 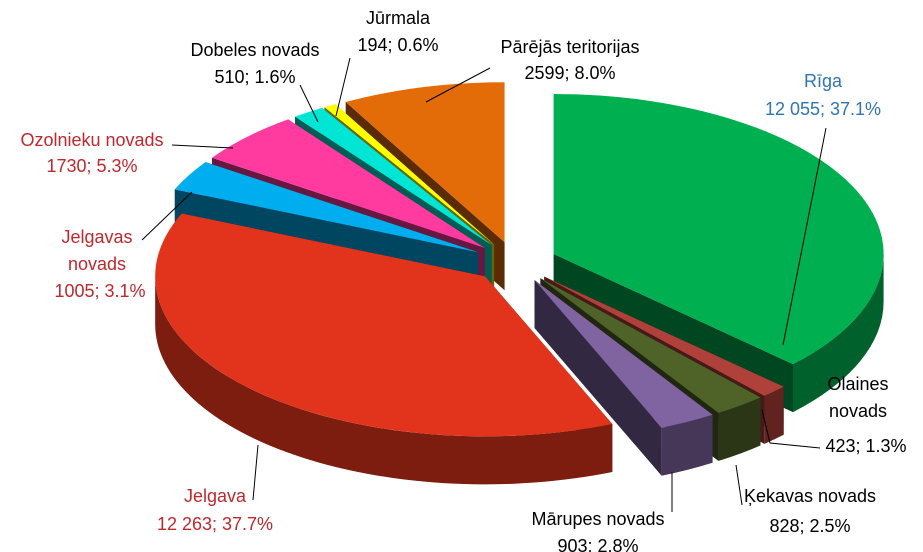 I want to click on category-label: Rīga, so click(x=823, y=81).